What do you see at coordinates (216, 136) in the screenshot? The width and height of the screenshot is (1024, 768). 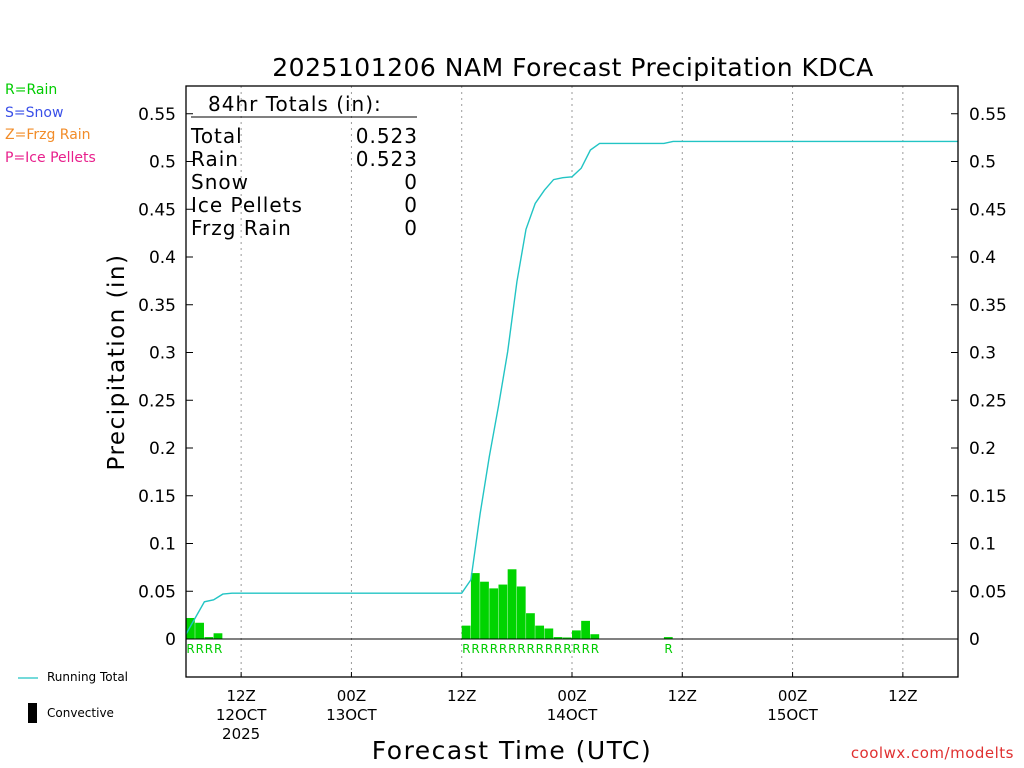 I see `totals-label-total: Total` at bounding box center [216, 136].